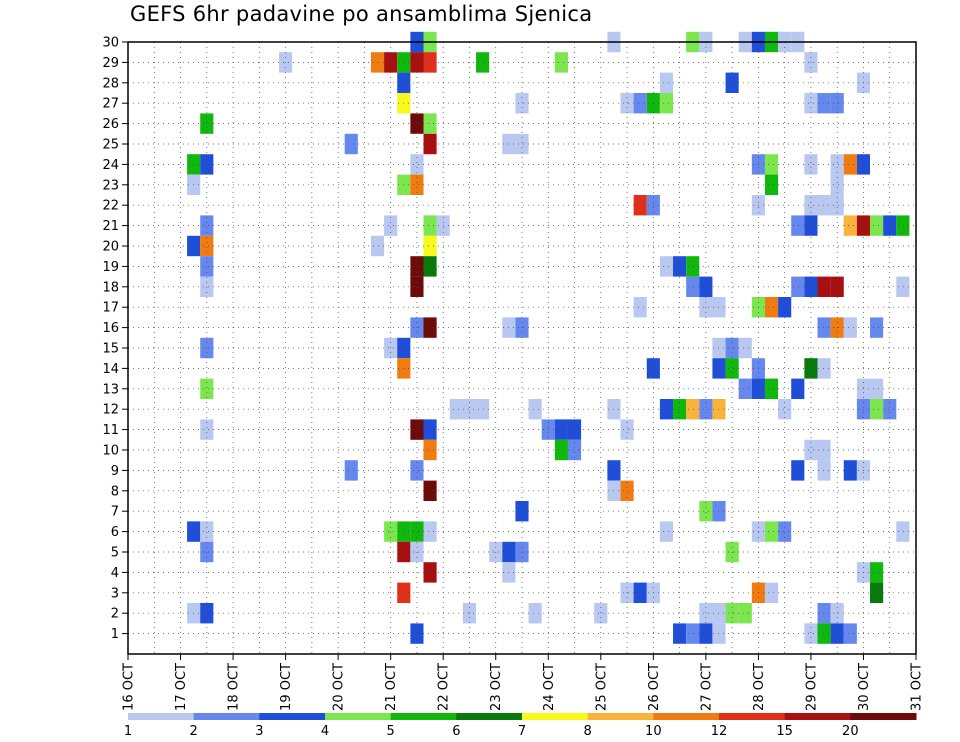 The height and width of the screenshot is (742, 960). What do you see at coordinates (850, 731) in the screenshot?
I see `colorbar-label: 20` at bounding box center [850, 731].